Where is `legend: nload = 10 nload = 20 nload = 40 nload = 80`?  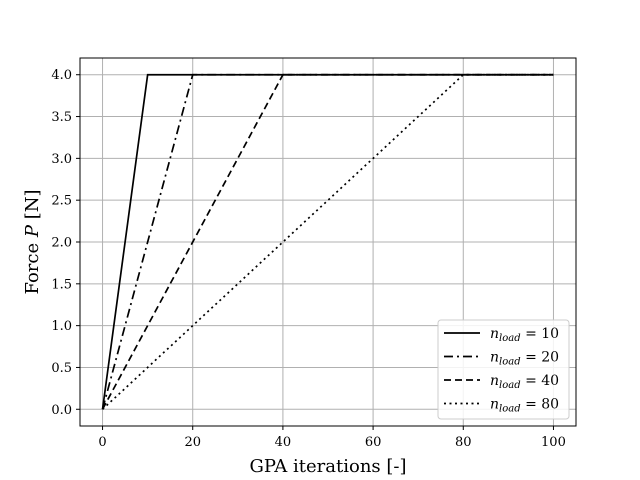 legend: nload = 10 nload = 20 nload = 40 nload = 80 is located at coordinates (503, 369).